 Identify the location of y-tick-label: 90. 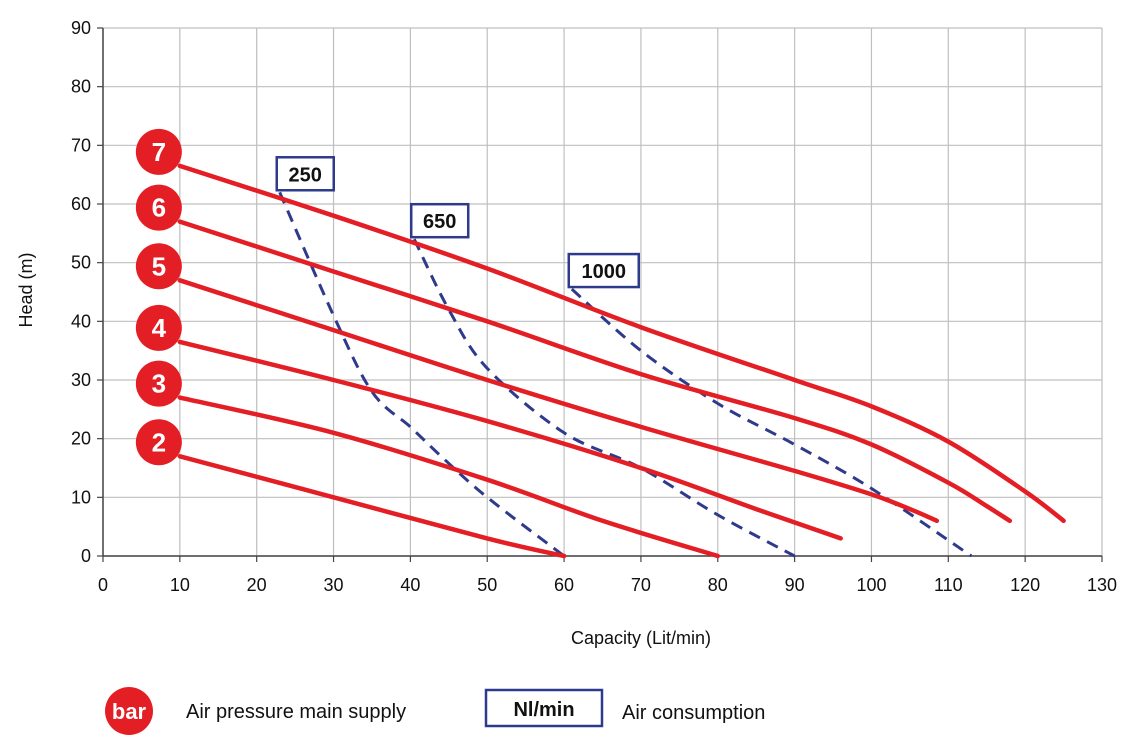
(81, 28).